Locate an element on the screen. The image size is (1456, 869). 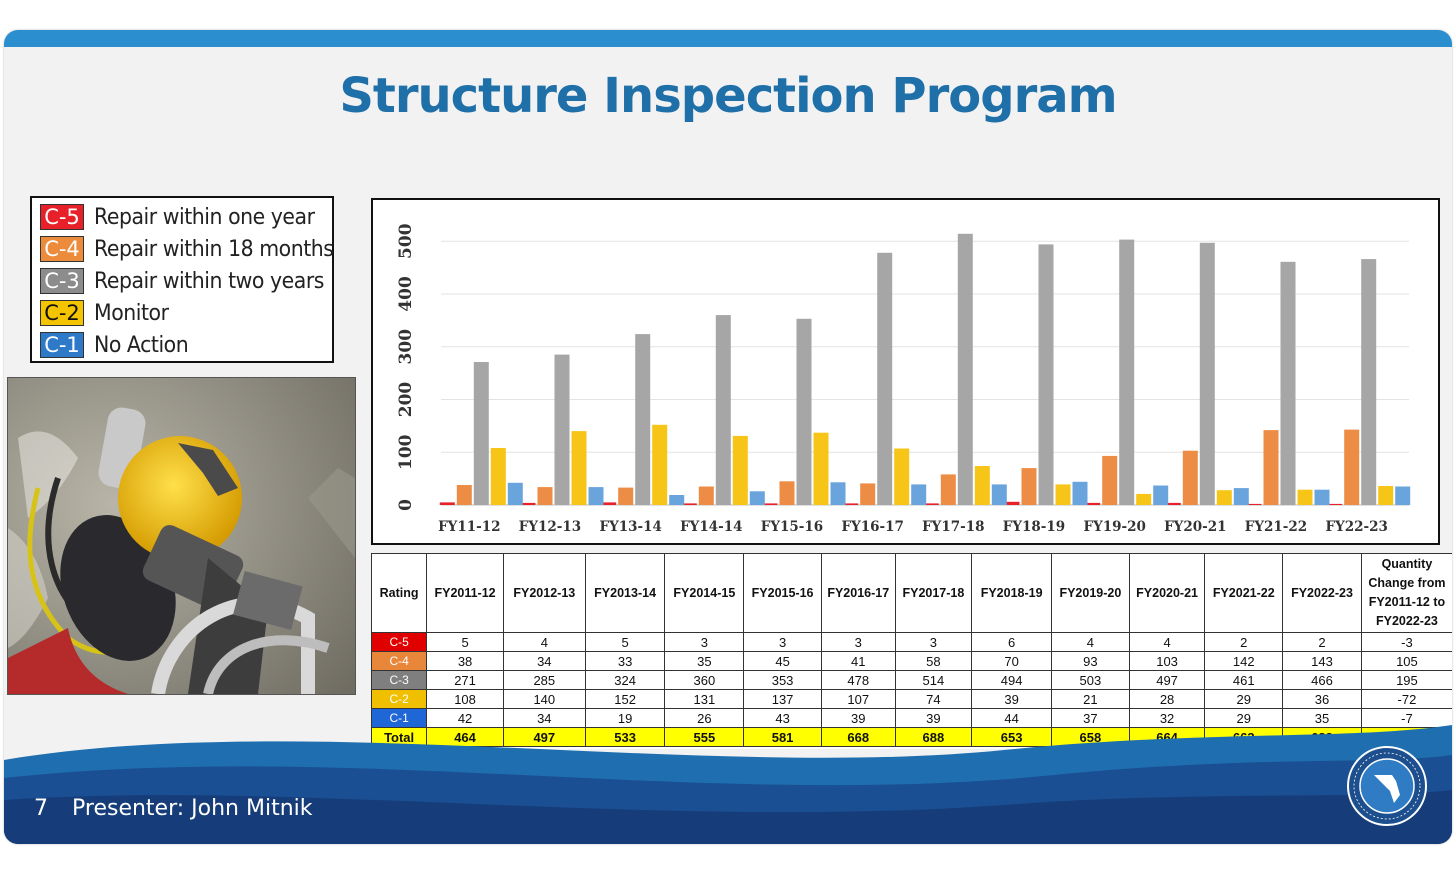
legend-badge: C-5 is located at coordinates (62, 217).